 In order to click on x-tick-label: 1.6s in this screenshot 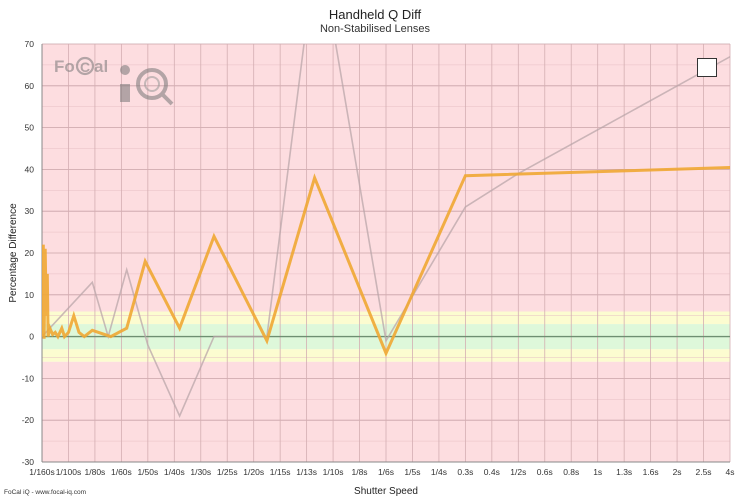, I will do `click(651, 472)`.